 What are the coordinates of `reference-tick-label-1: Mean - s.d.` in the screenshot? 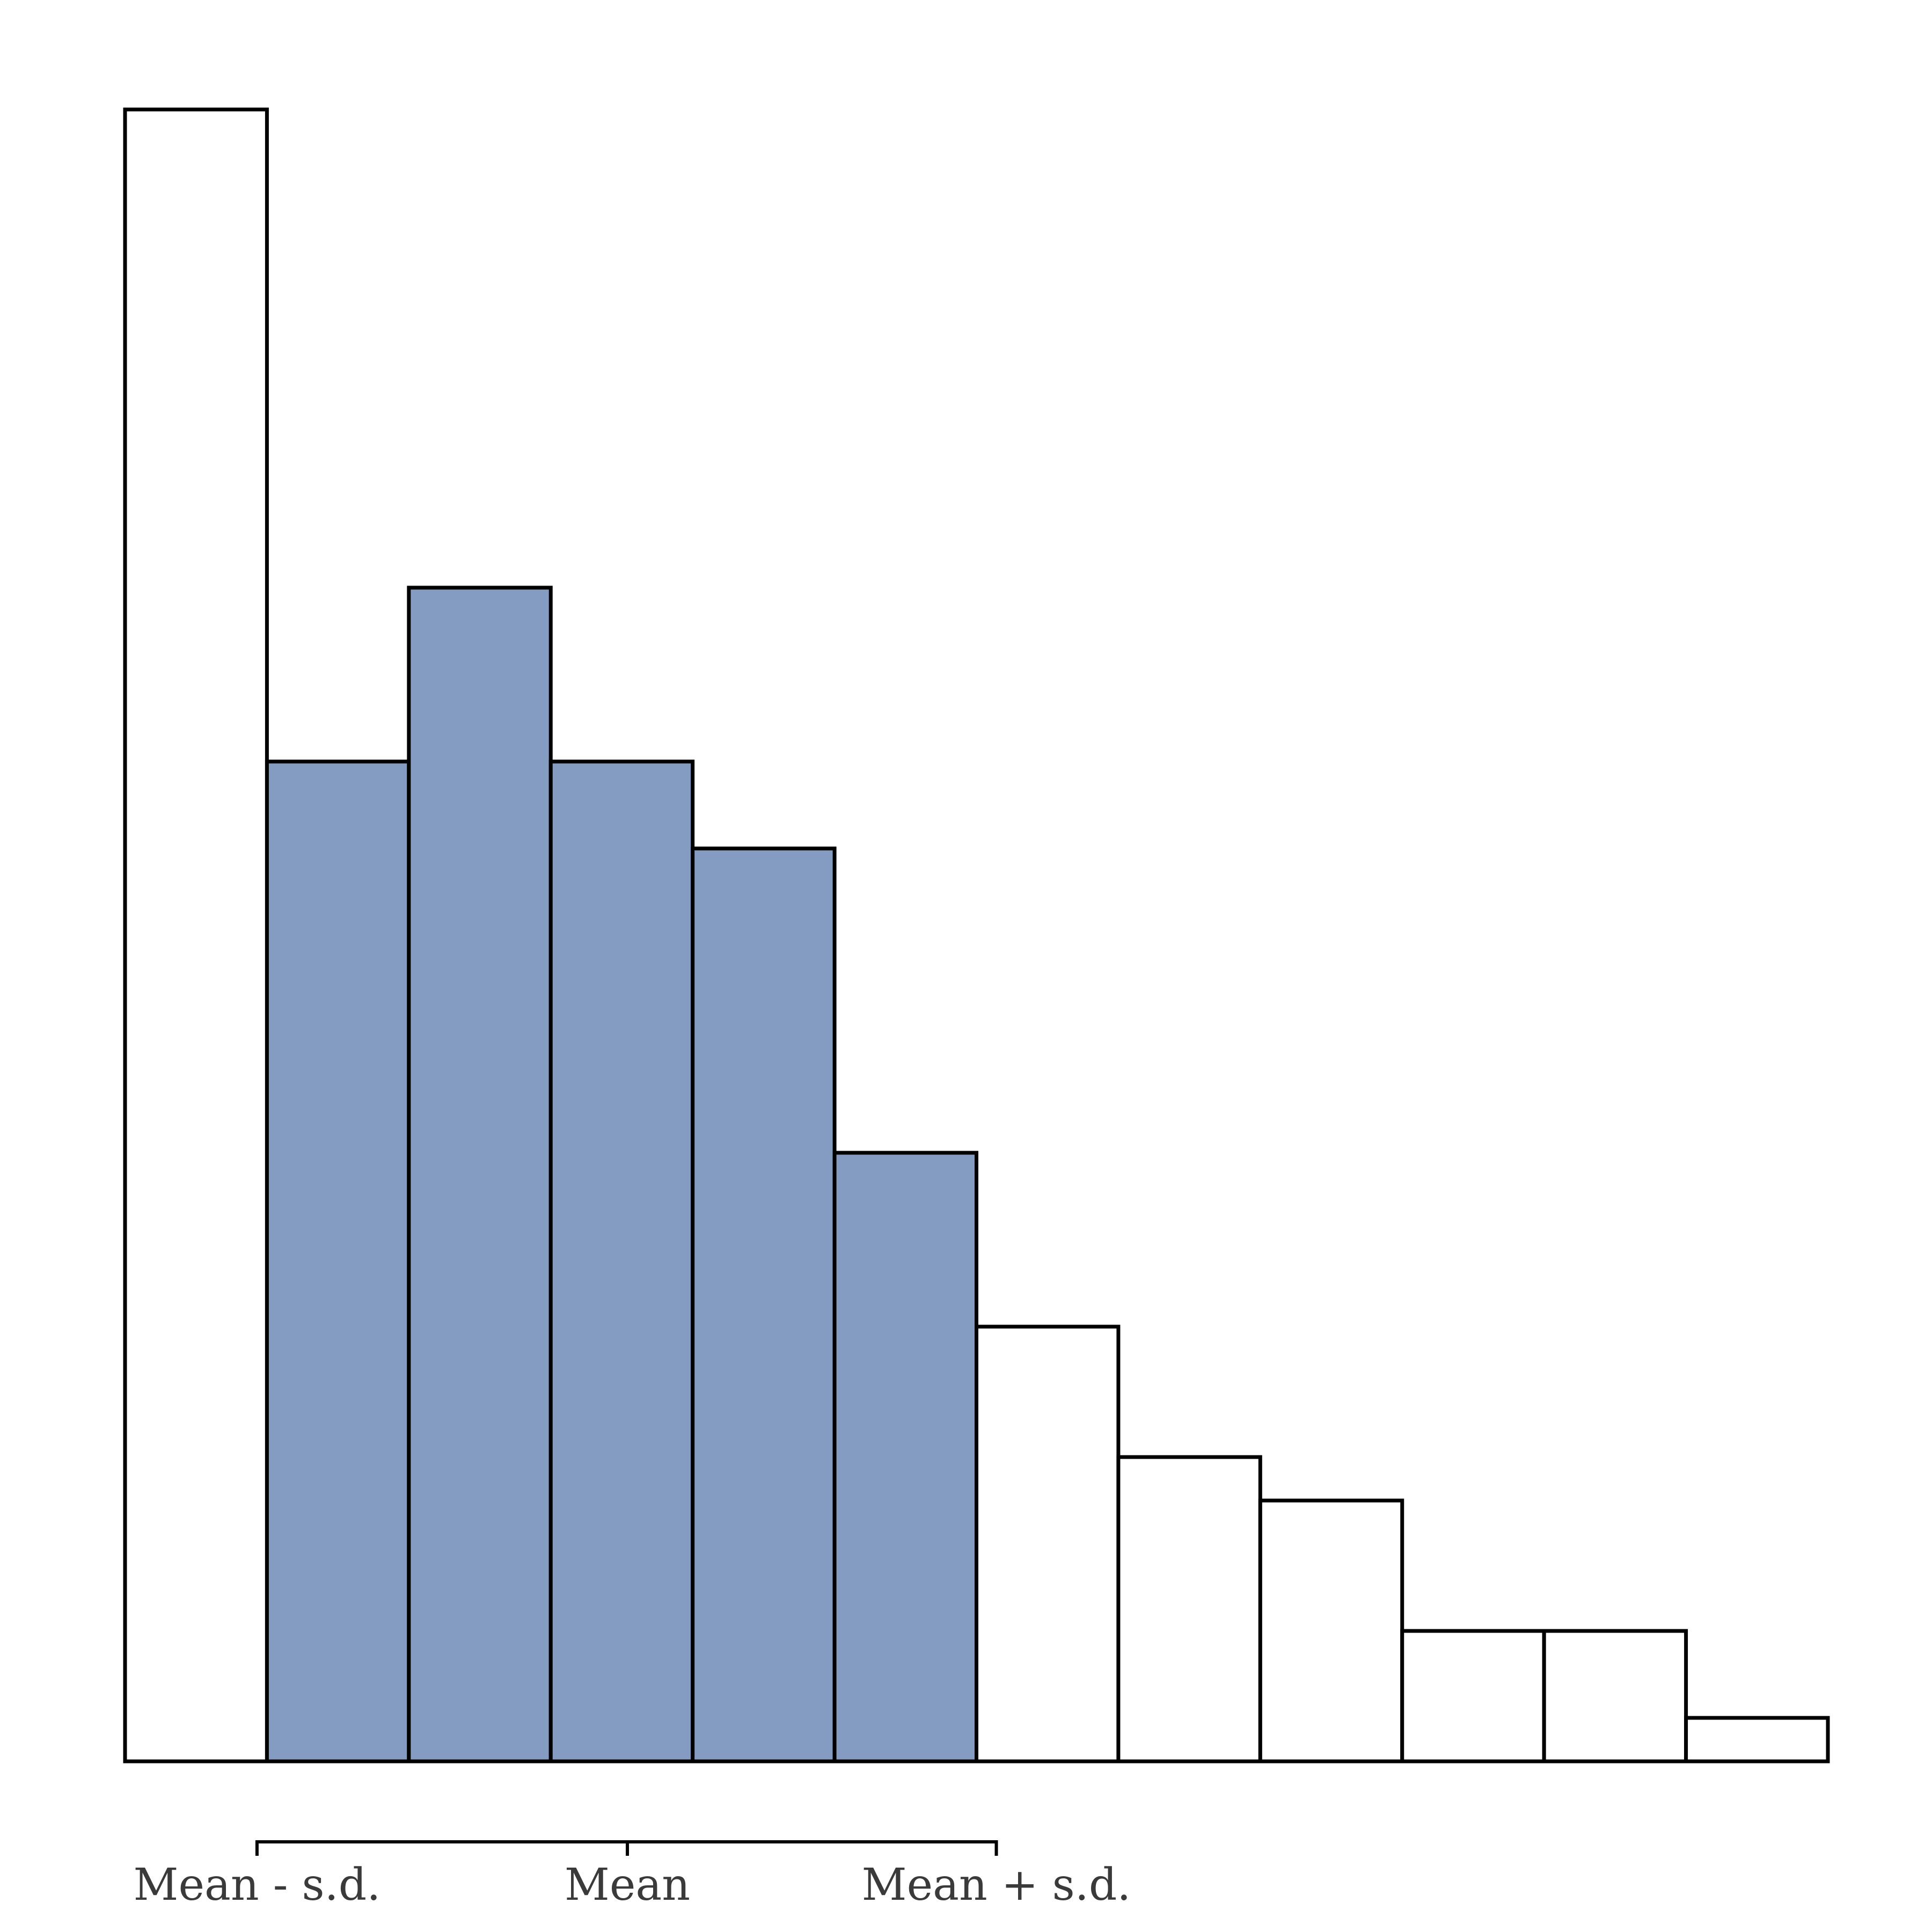 It's located at (257, 1885).